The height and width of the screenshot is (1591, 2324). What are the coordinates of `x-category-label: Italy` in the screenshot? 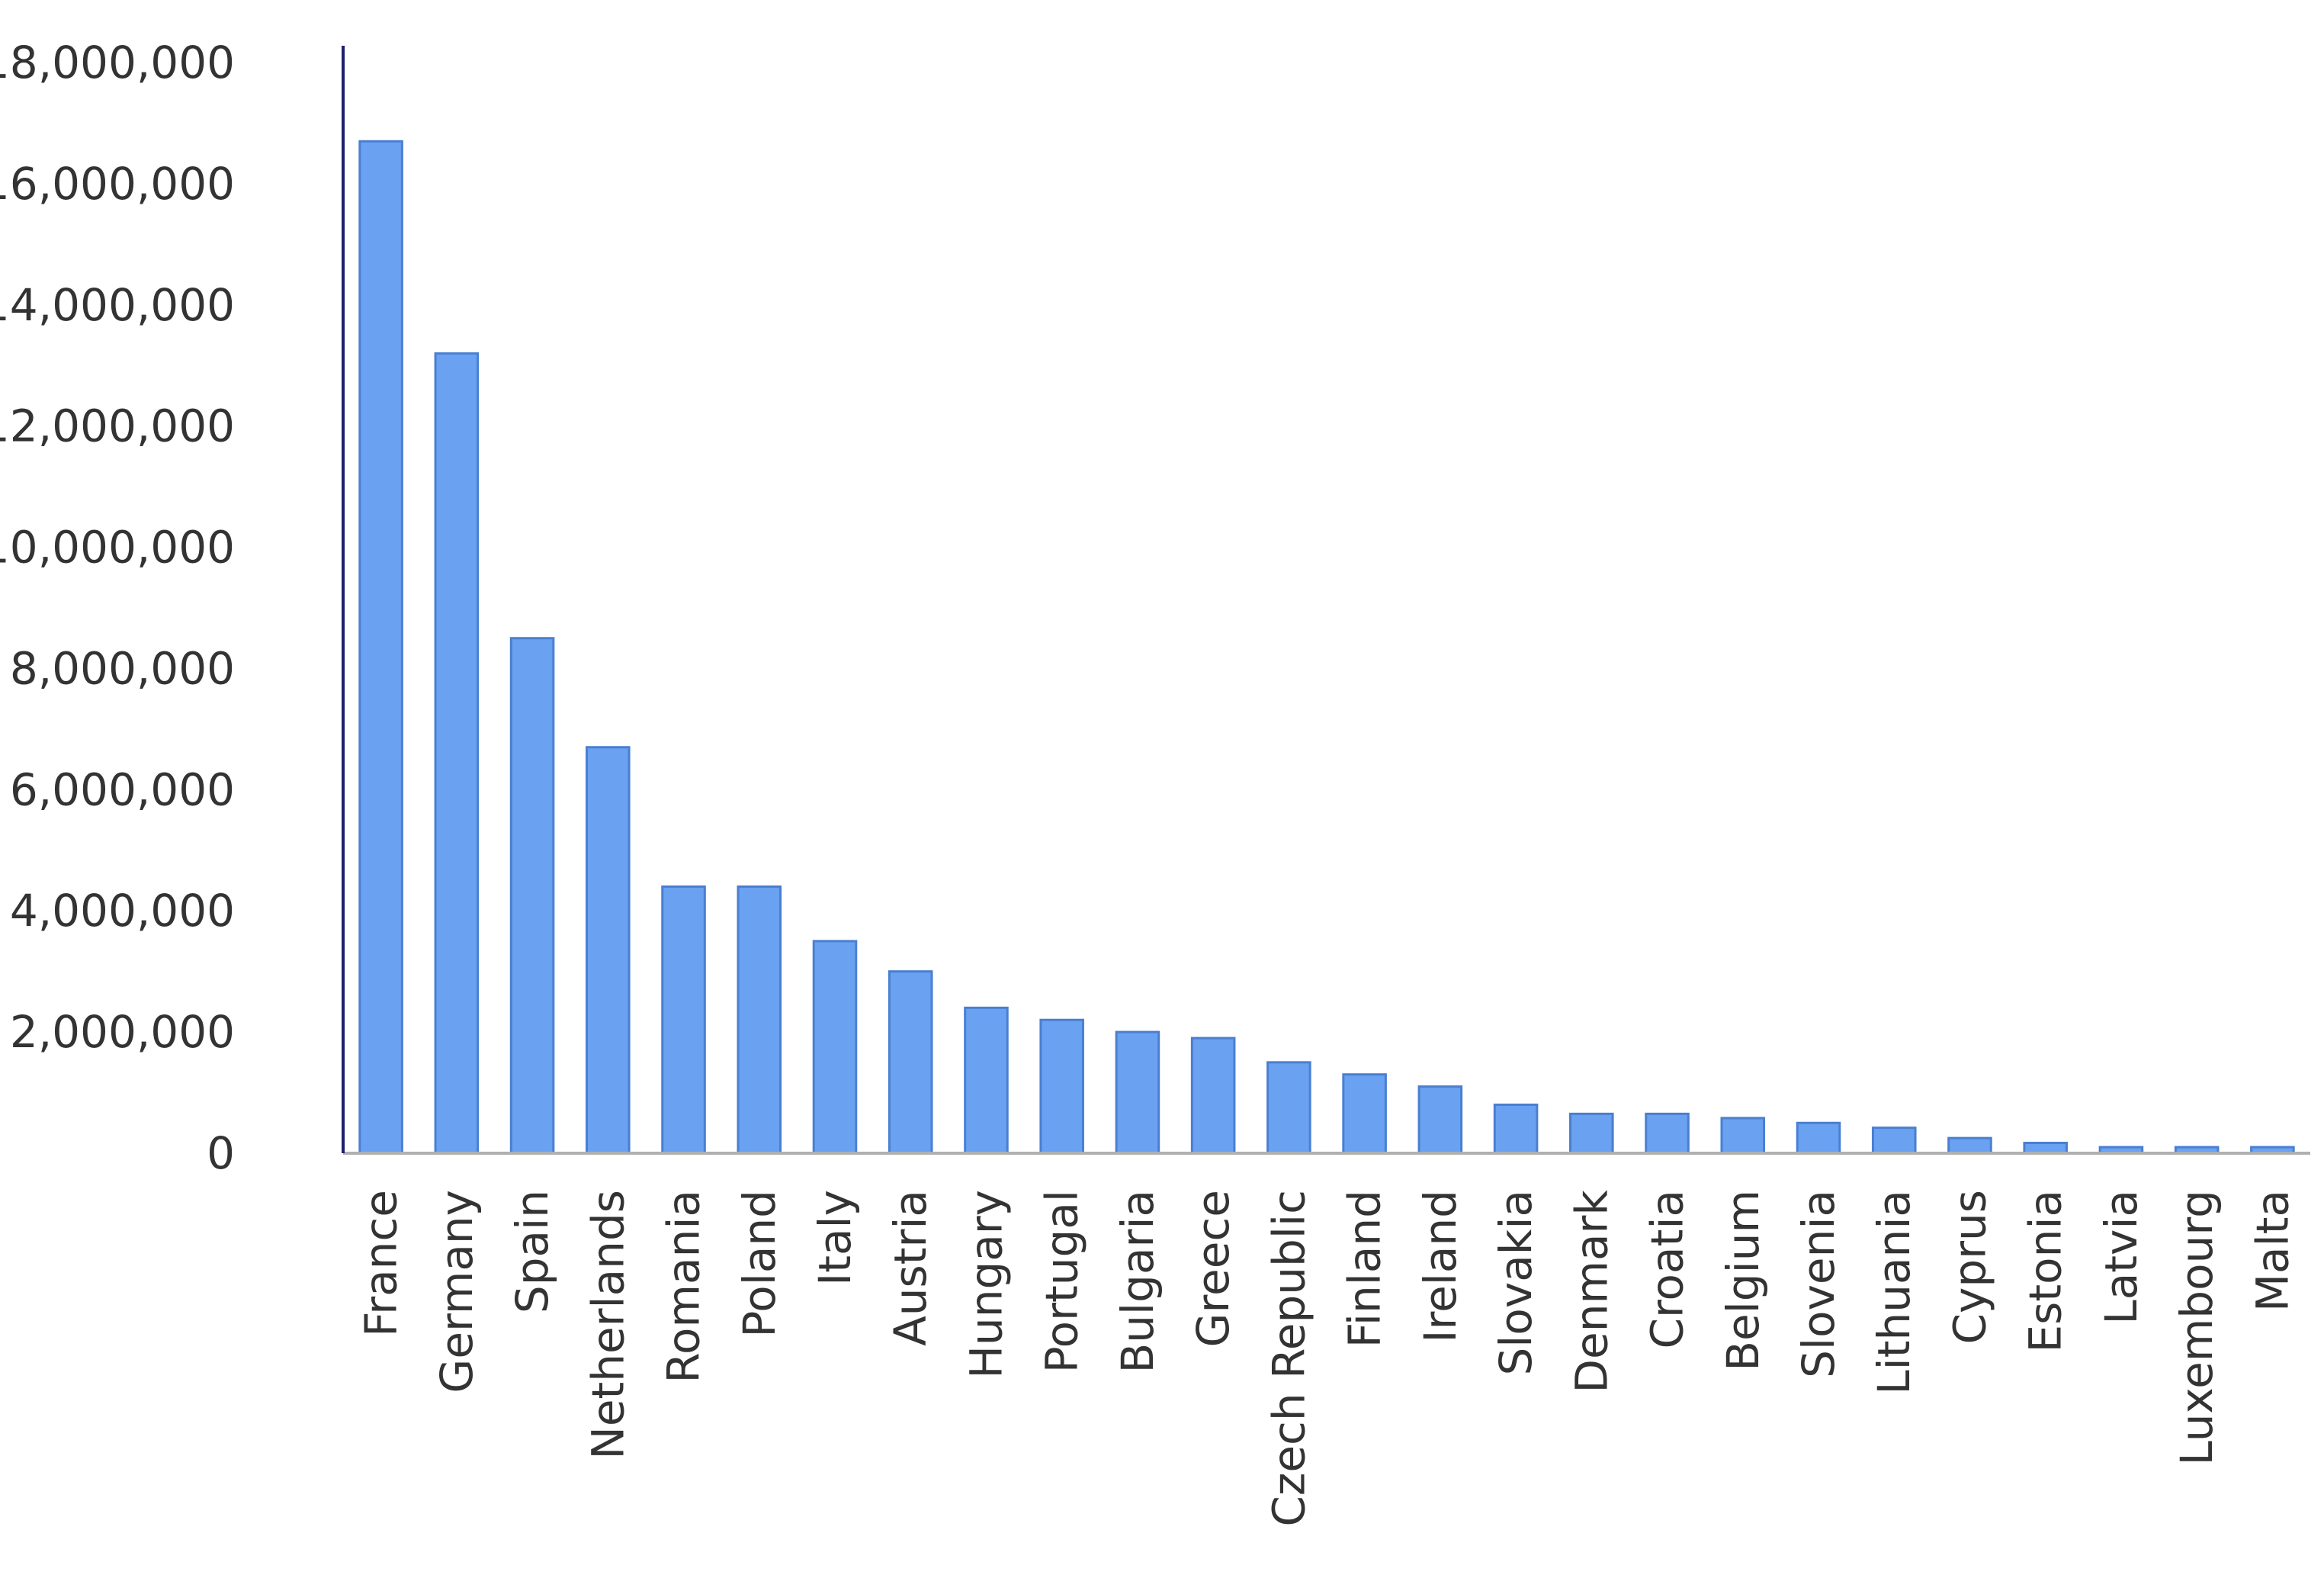 It's located at (835, 1238).